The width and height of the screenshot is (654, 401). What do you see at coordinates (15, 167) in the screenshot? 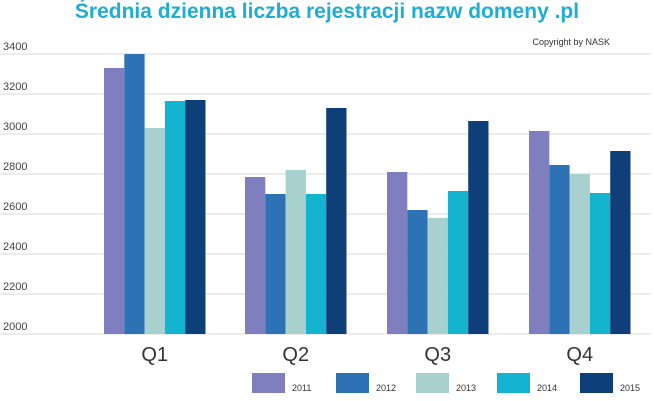
I see `y-tick-label: 2800` at bounding box center [15, 167].